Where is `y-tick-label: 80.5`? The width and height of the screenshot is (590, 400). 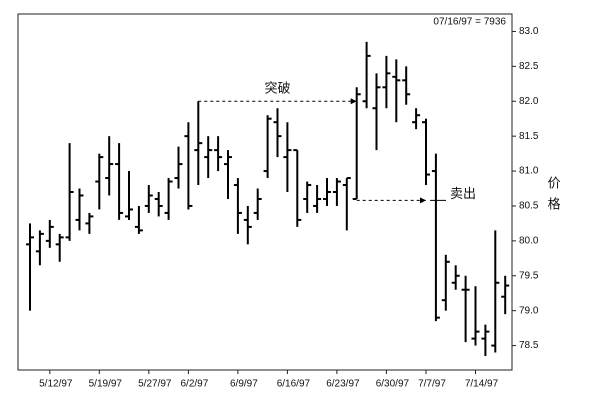
y-tick-label: 80.5 is located at coordinates (529, 206).